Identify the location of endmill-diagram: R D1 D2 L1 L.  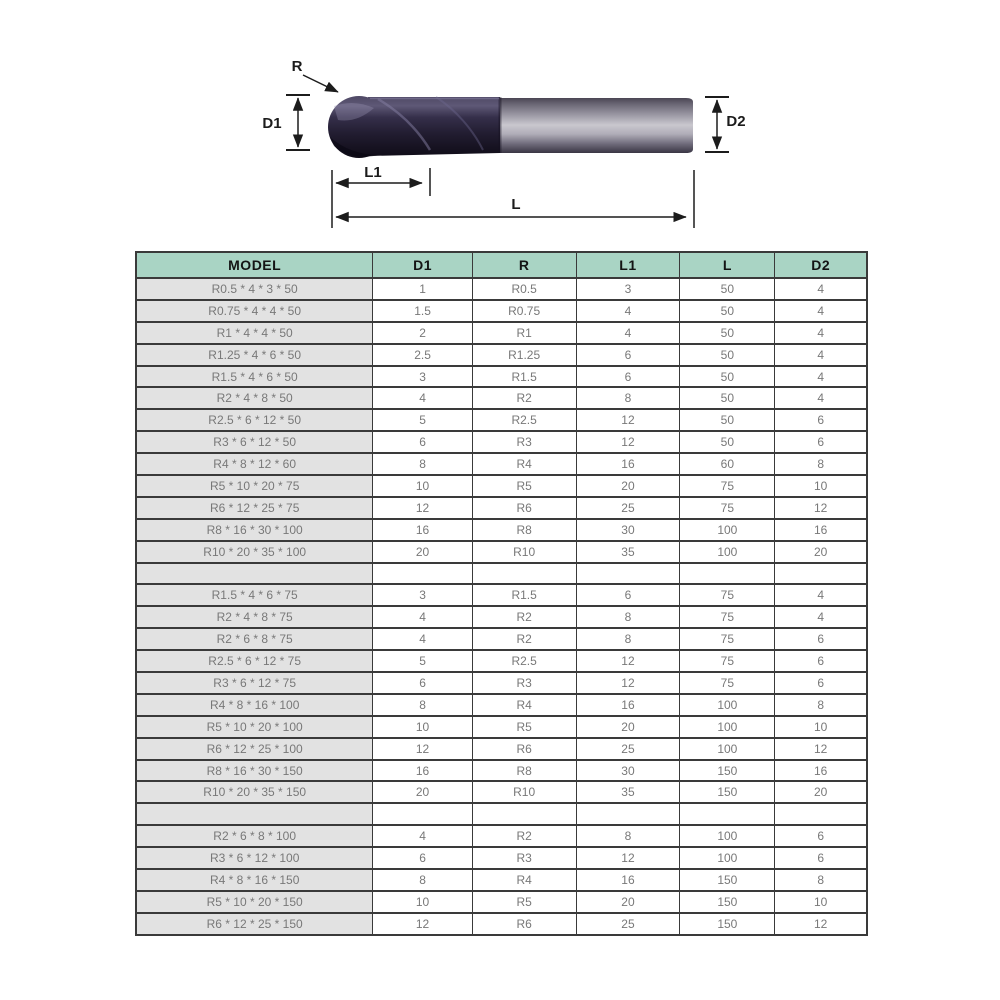
(500, 144).